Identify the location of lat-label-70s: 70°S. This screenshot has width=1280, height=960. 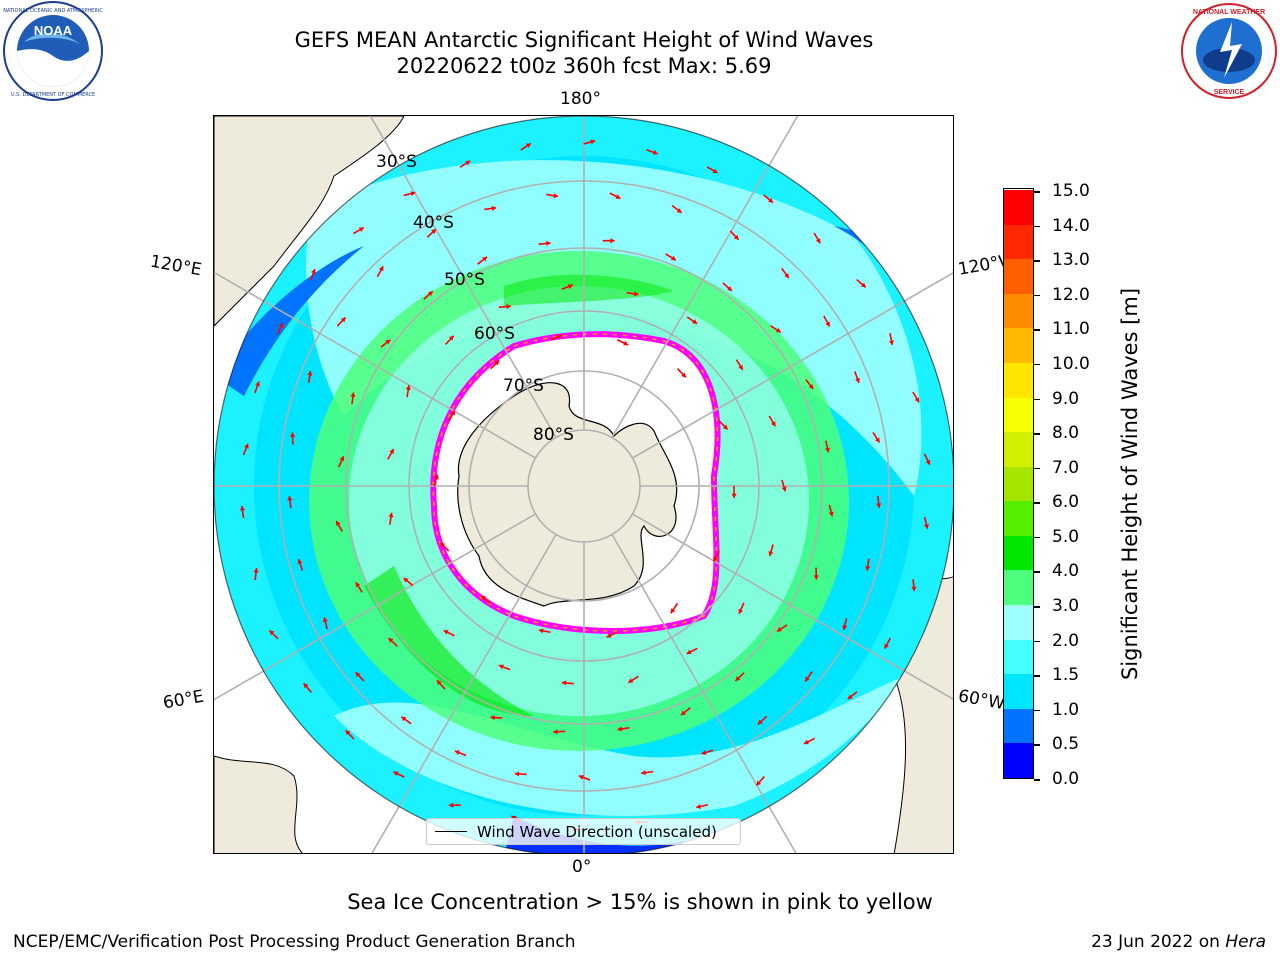
(523, 386).